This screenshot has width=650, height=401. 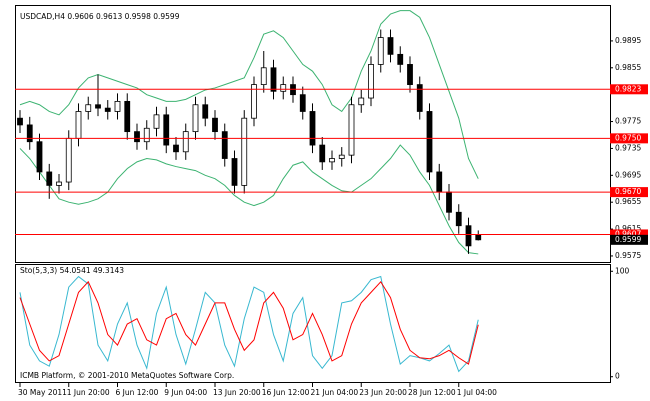 I want to click on x-tick-label: 21 Jun 04:00, so click(x=335, y=392).